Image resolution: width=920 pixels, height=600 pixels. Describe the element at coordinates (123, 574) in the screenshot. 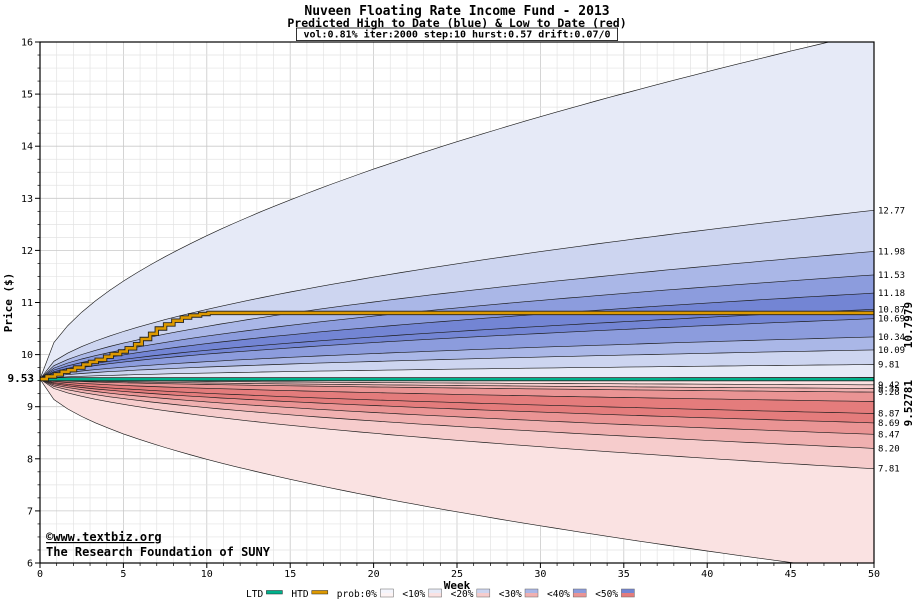

I see `x-tick-label: 5` at that location.